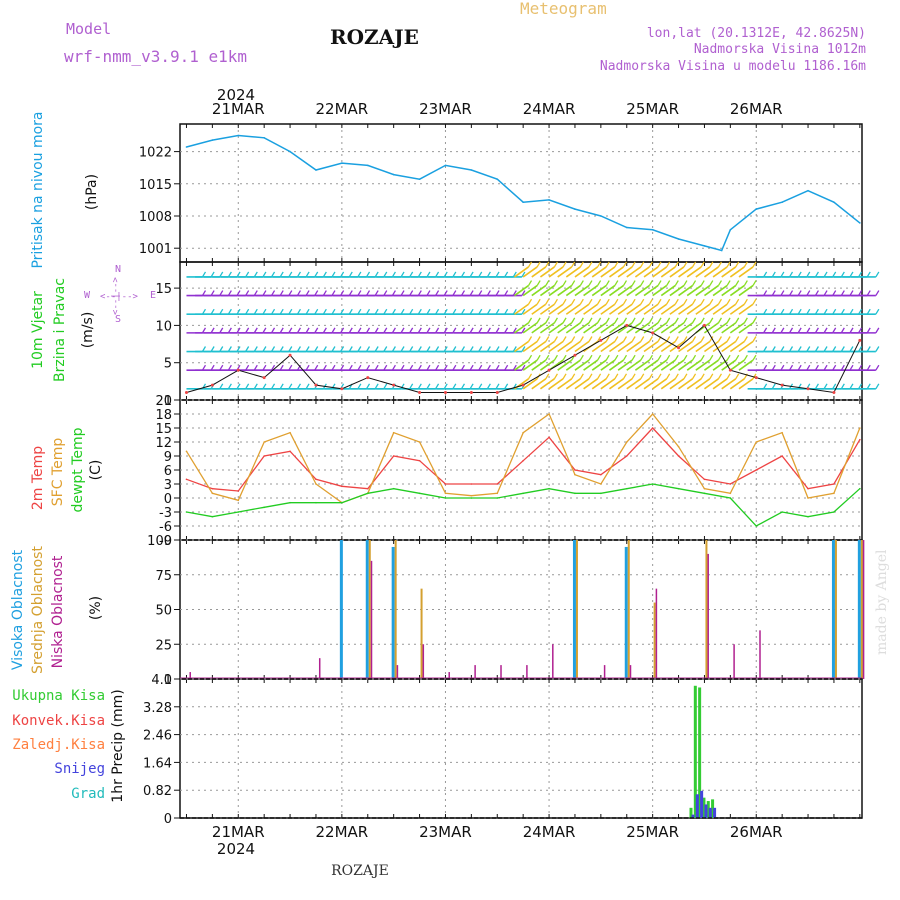 This screenshot has width=900, height=900. What do you see at coordinates (497, 109) in the screenshot?
I see `top-day-labels: 21MAR 22MAR 23MAR 24MAR 25MAR 26MAR` at bounding box center [497, 109].